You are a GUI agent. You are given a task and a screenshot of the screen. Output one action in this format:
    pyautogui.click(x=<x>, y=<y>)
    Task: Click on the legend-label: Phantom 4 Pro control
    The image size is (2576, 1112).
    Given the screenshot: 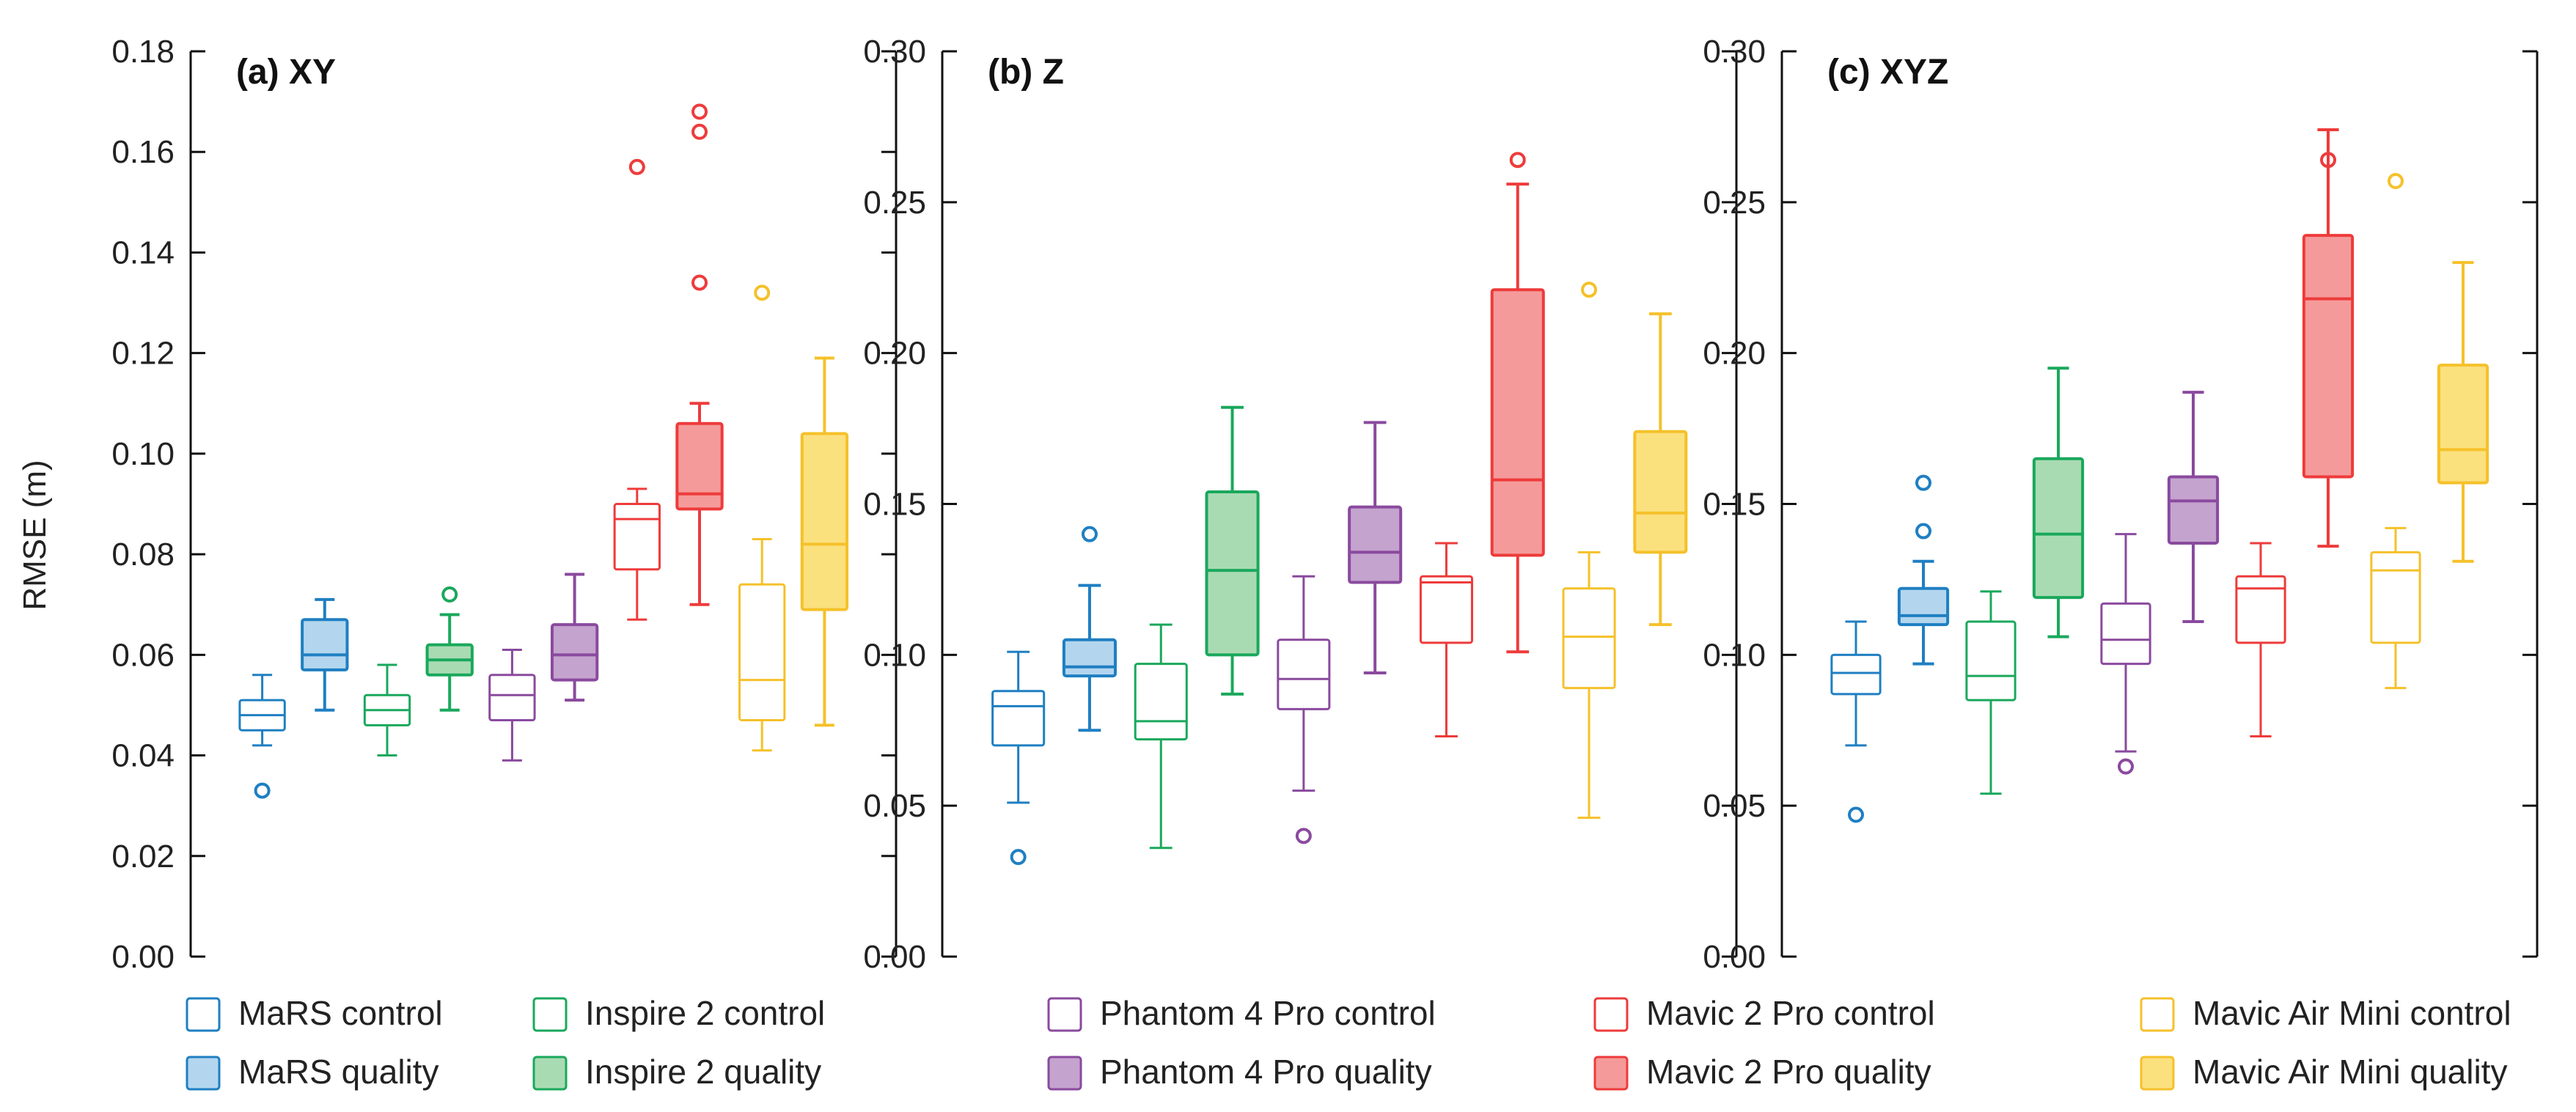 What is the action you would take?
    pyautogui.click(x=1268, y=1013)
    